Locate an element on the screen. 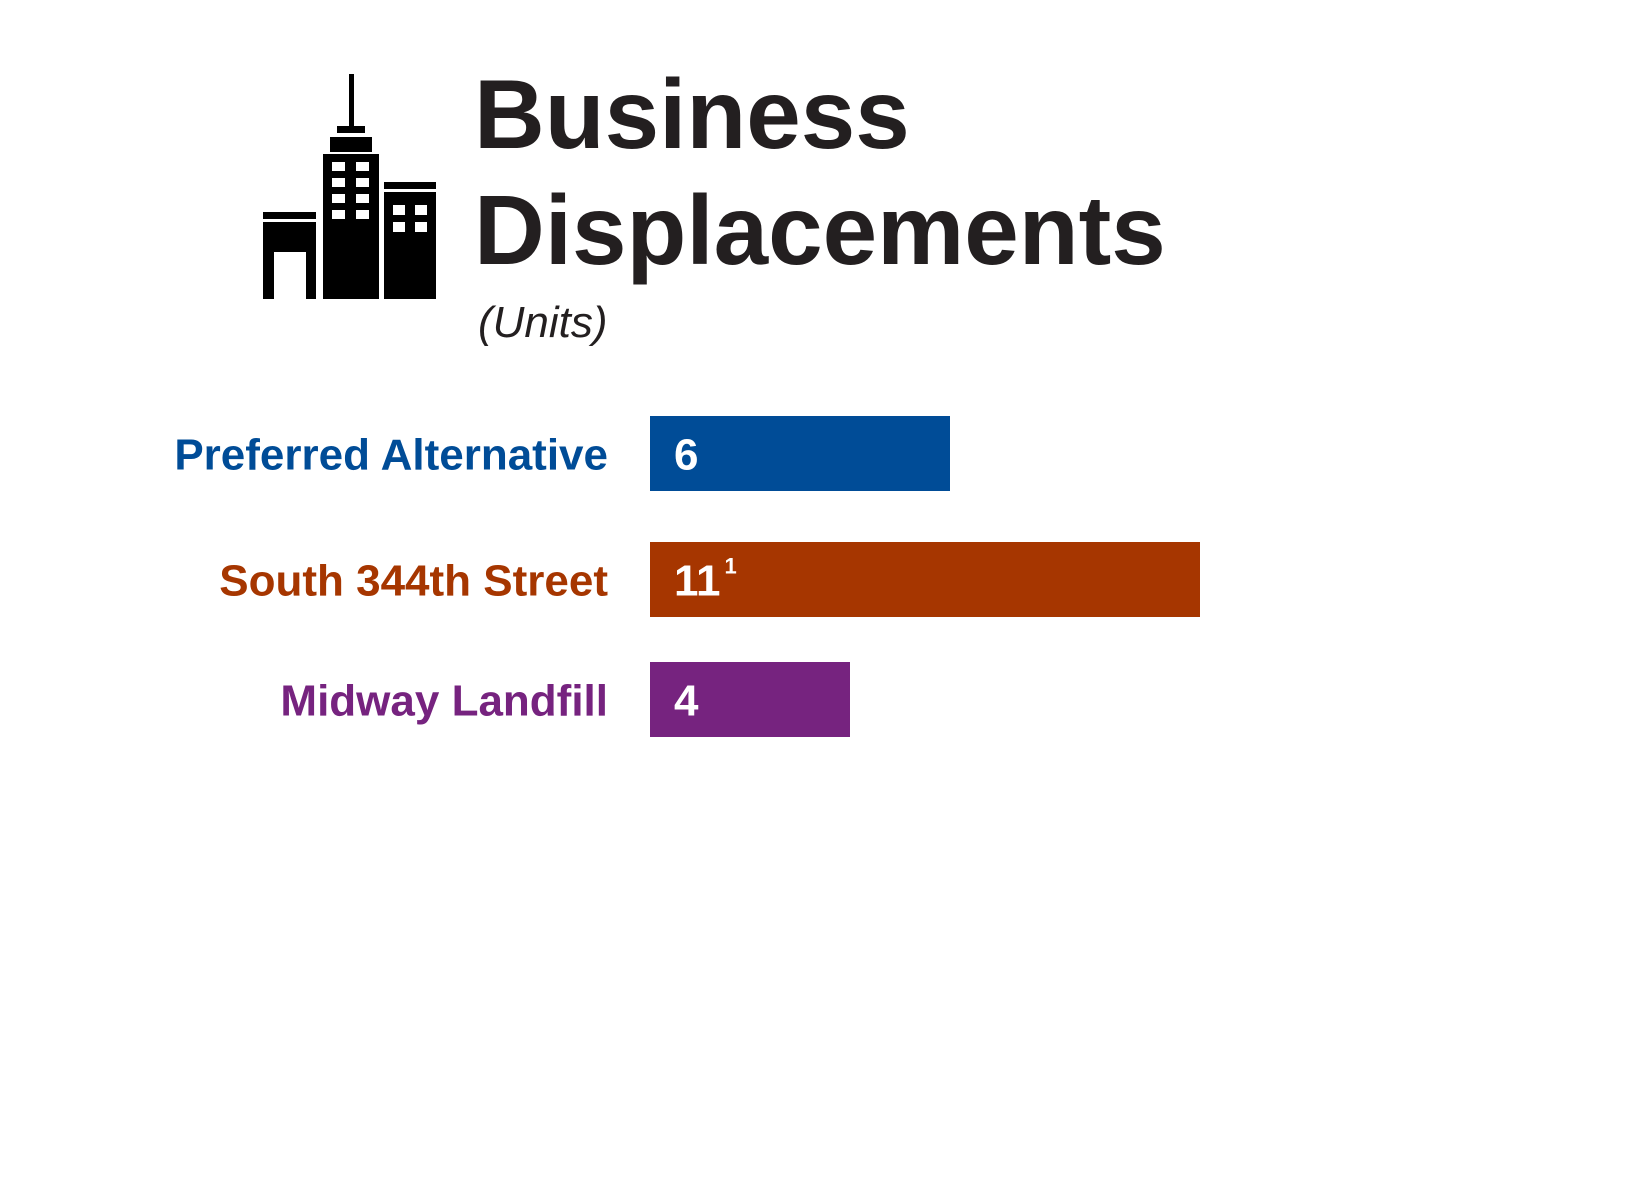 The image size is (1650, 1200). icon-windows is located at coordinates (379, 197).